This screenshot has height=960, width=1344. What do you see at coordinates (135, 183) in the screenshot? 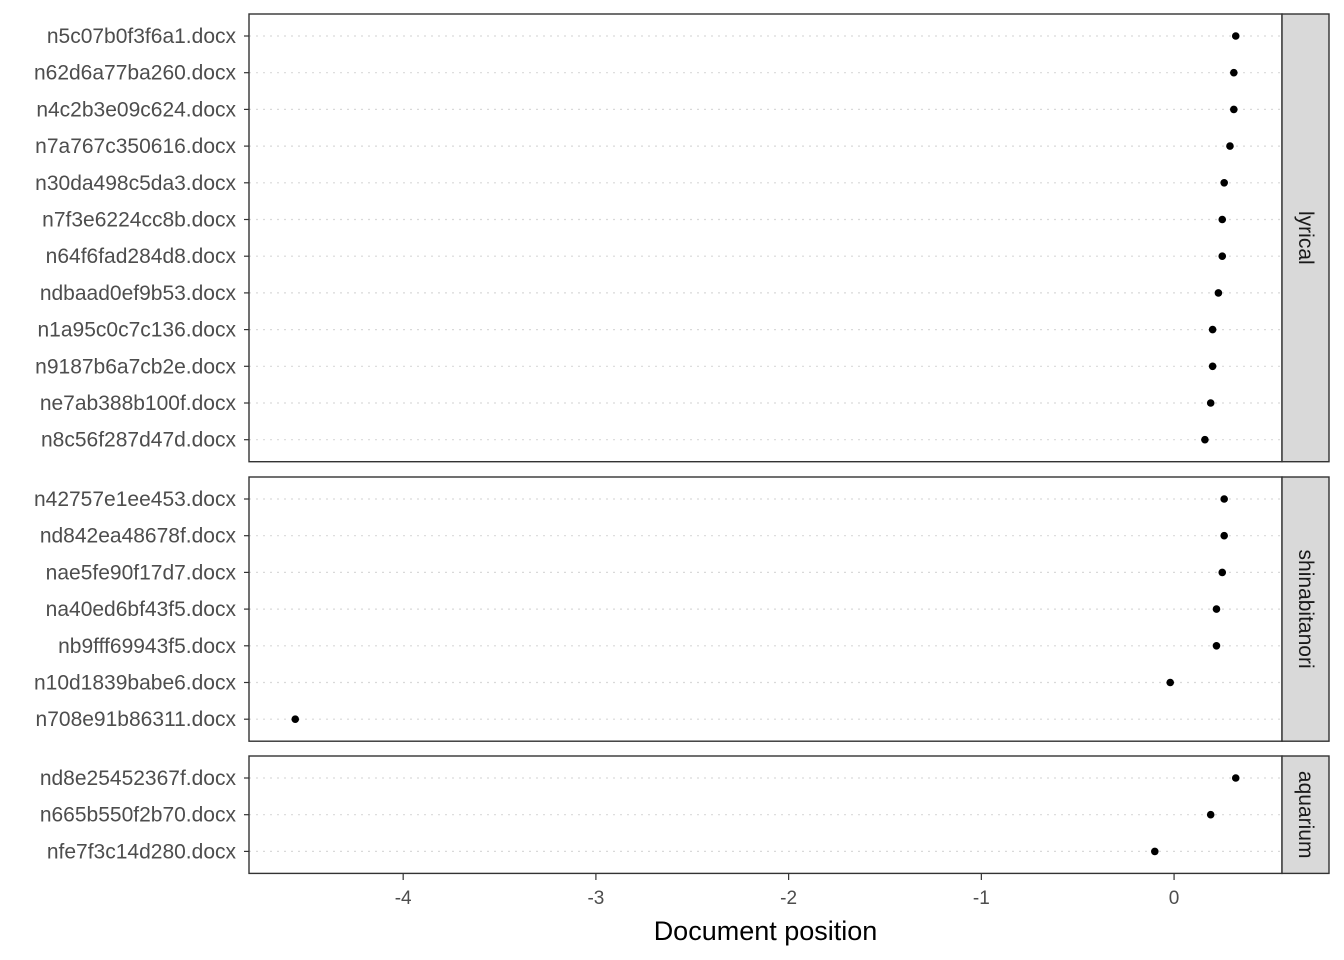
I see `y-tick-label: n30da498c5da3.docx` at bounding box center [135, 183].